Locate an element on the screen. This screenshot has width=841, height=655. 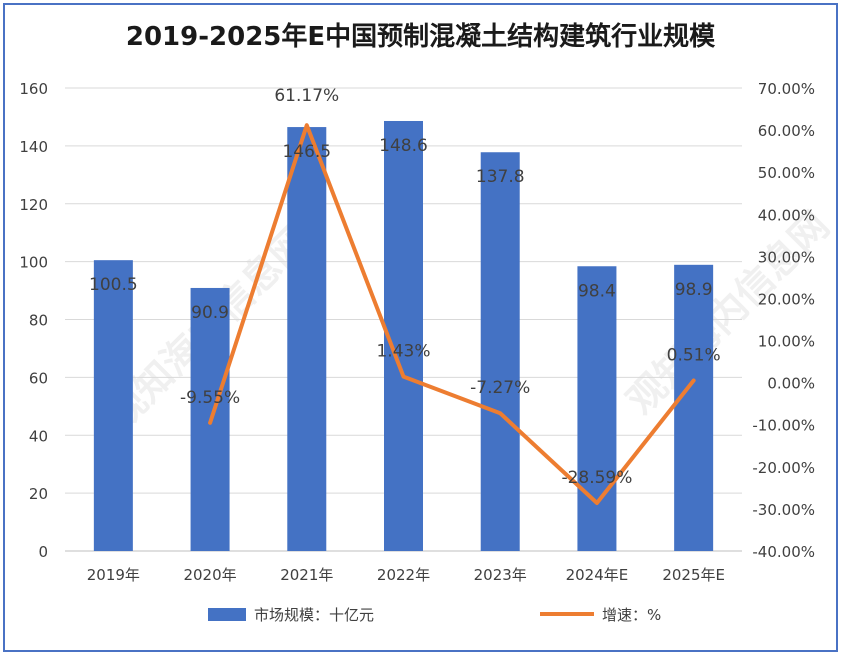
y-right-tick-label: -20.00% is located at coordinates (783, 468).